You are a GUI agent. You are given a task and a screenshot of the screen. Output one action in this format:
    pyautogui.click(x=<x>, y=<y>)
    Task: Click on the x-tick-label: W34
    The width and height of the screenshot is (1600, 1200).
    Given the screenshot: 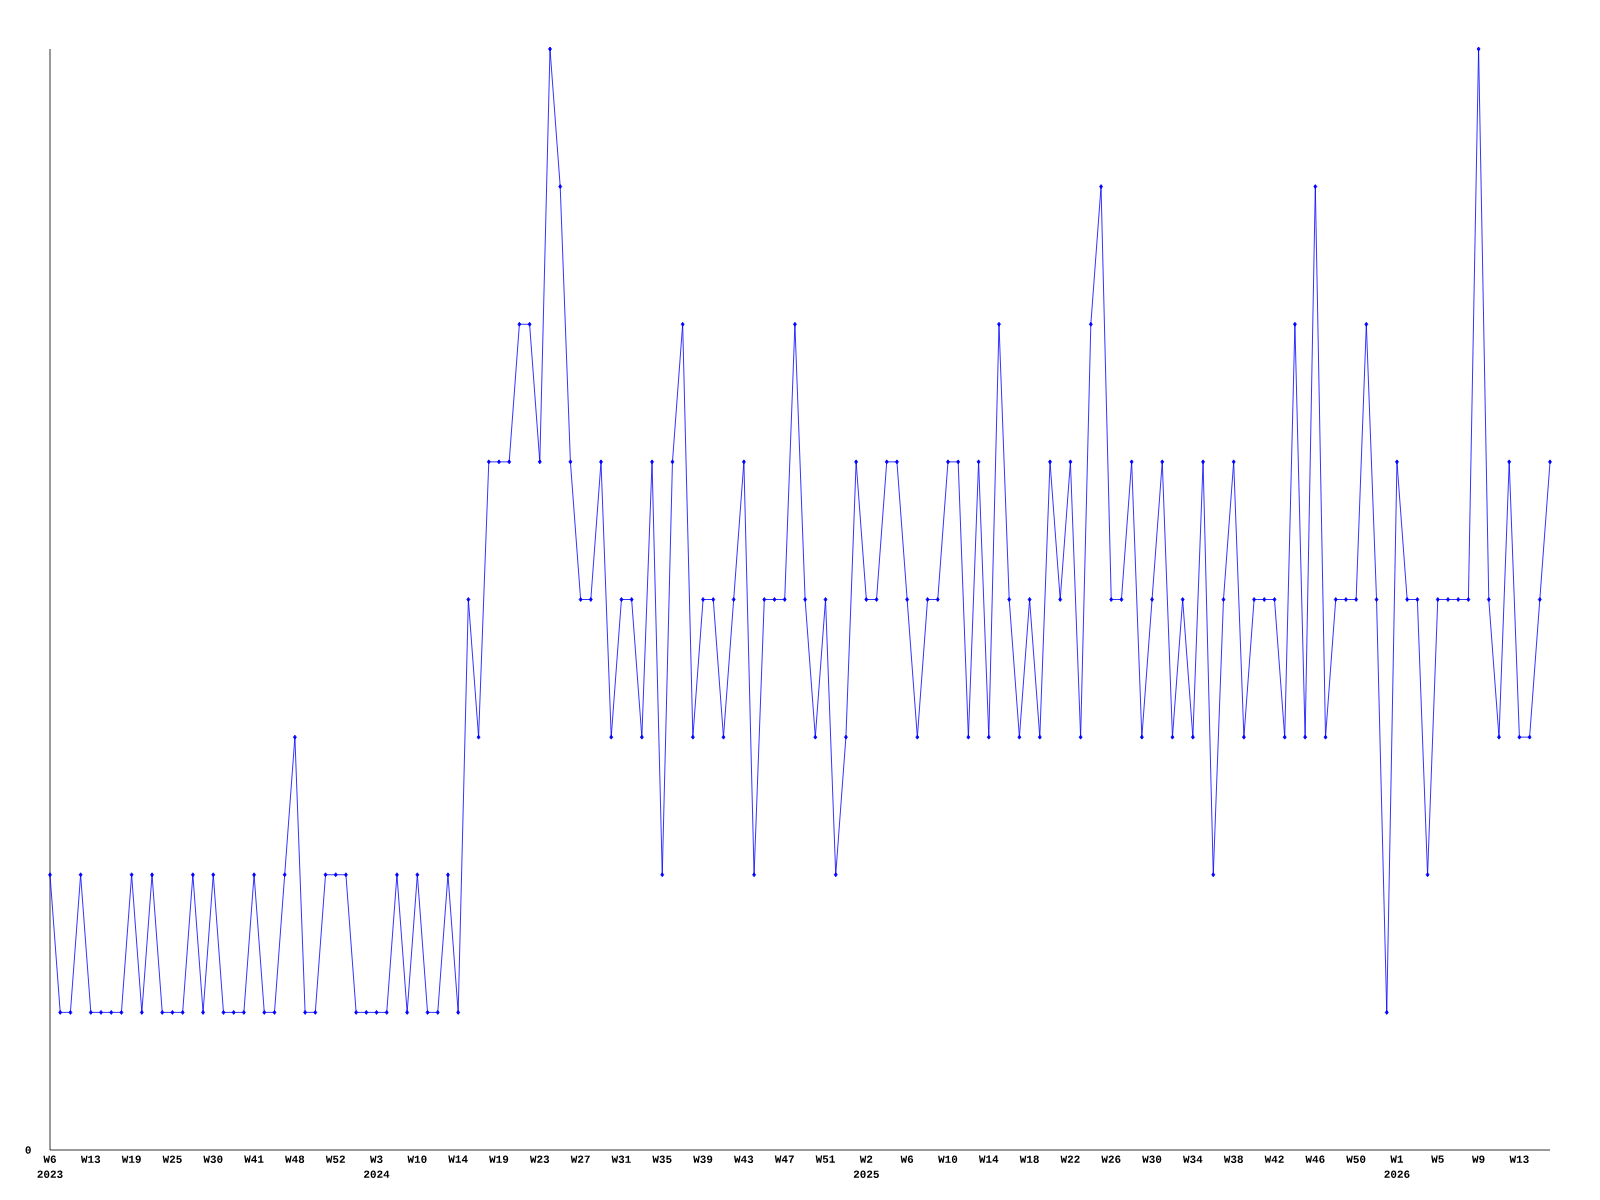 What is the action you would take?
    pyautogui.click(x=1193, y=1159)
    